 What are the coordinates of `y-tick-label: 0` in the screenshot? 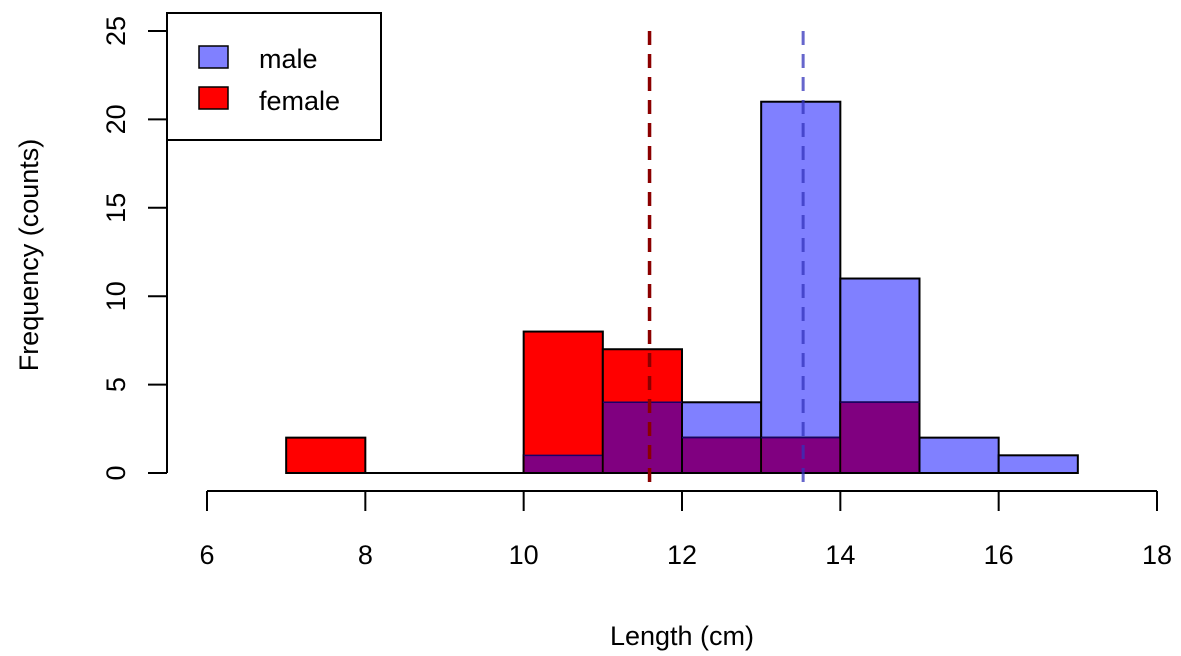 It's located at (116, 472).